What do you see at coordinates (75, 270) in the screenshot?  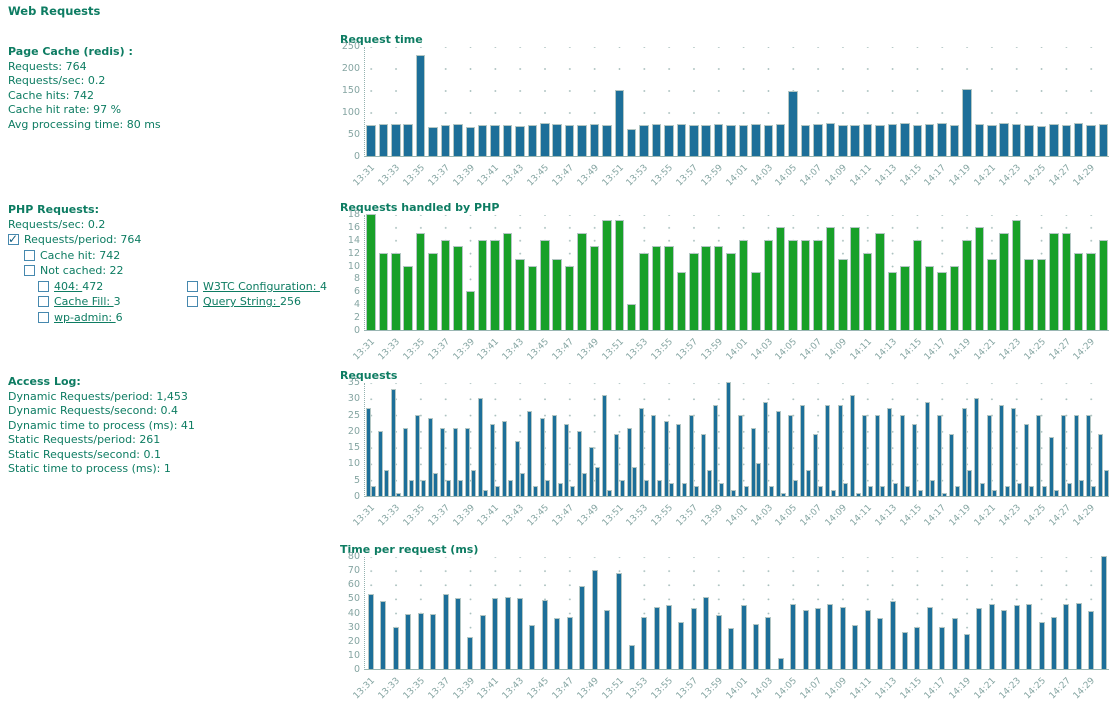 I see `not-cached-label: Not cached` at bounding box center [75, 270].